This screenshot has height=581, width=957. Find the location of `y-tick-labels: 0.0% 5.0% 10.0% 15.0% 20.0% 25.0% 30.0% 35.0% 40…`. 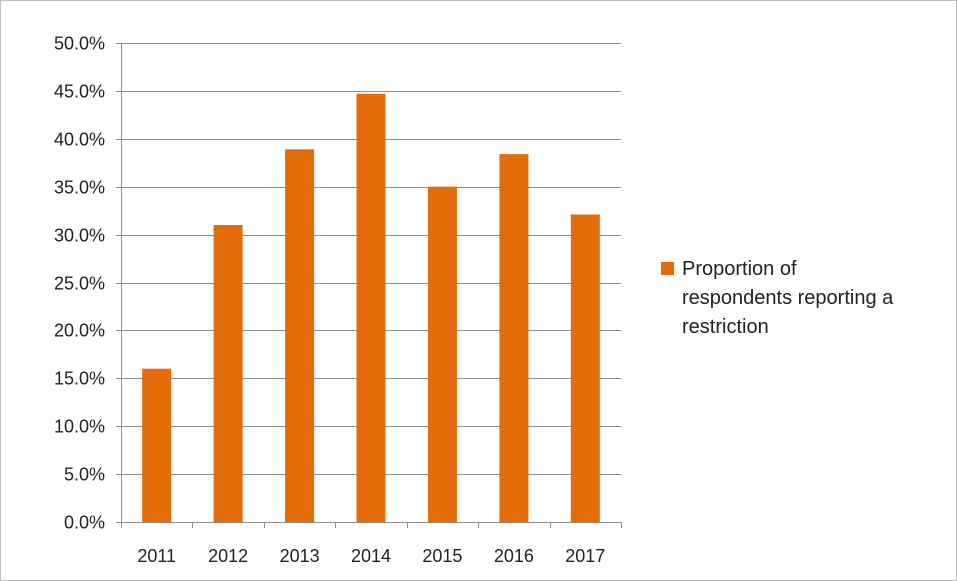

y-tick-labels: 0.0% 5.0% 10.0% 15.0% 20.0% 25.0% 30.0% 35.0% 40… is located at coordinates (79, 283).